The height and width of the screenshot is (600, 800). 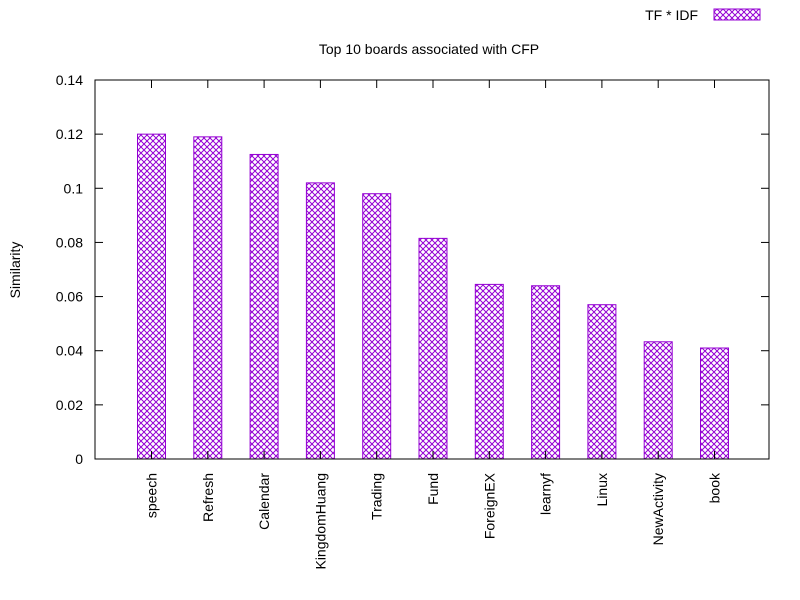 What do you see at coordinates (15, 270) in the screenshot?
I see `y-axis-label: Similarity` at bounding box center [15, 270].